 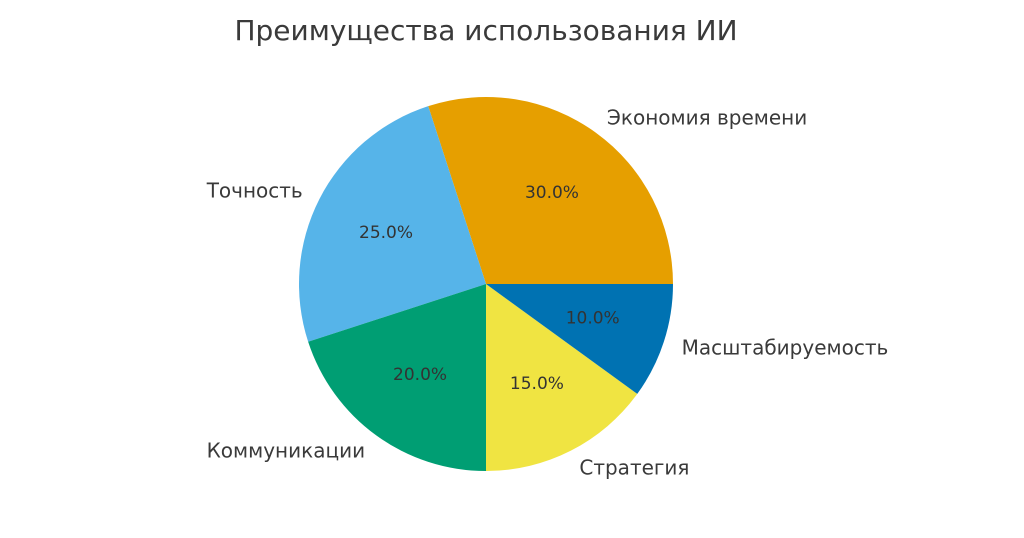 I want to click on slice-category-label: Масштабируемость, so click(x=785, y=348).